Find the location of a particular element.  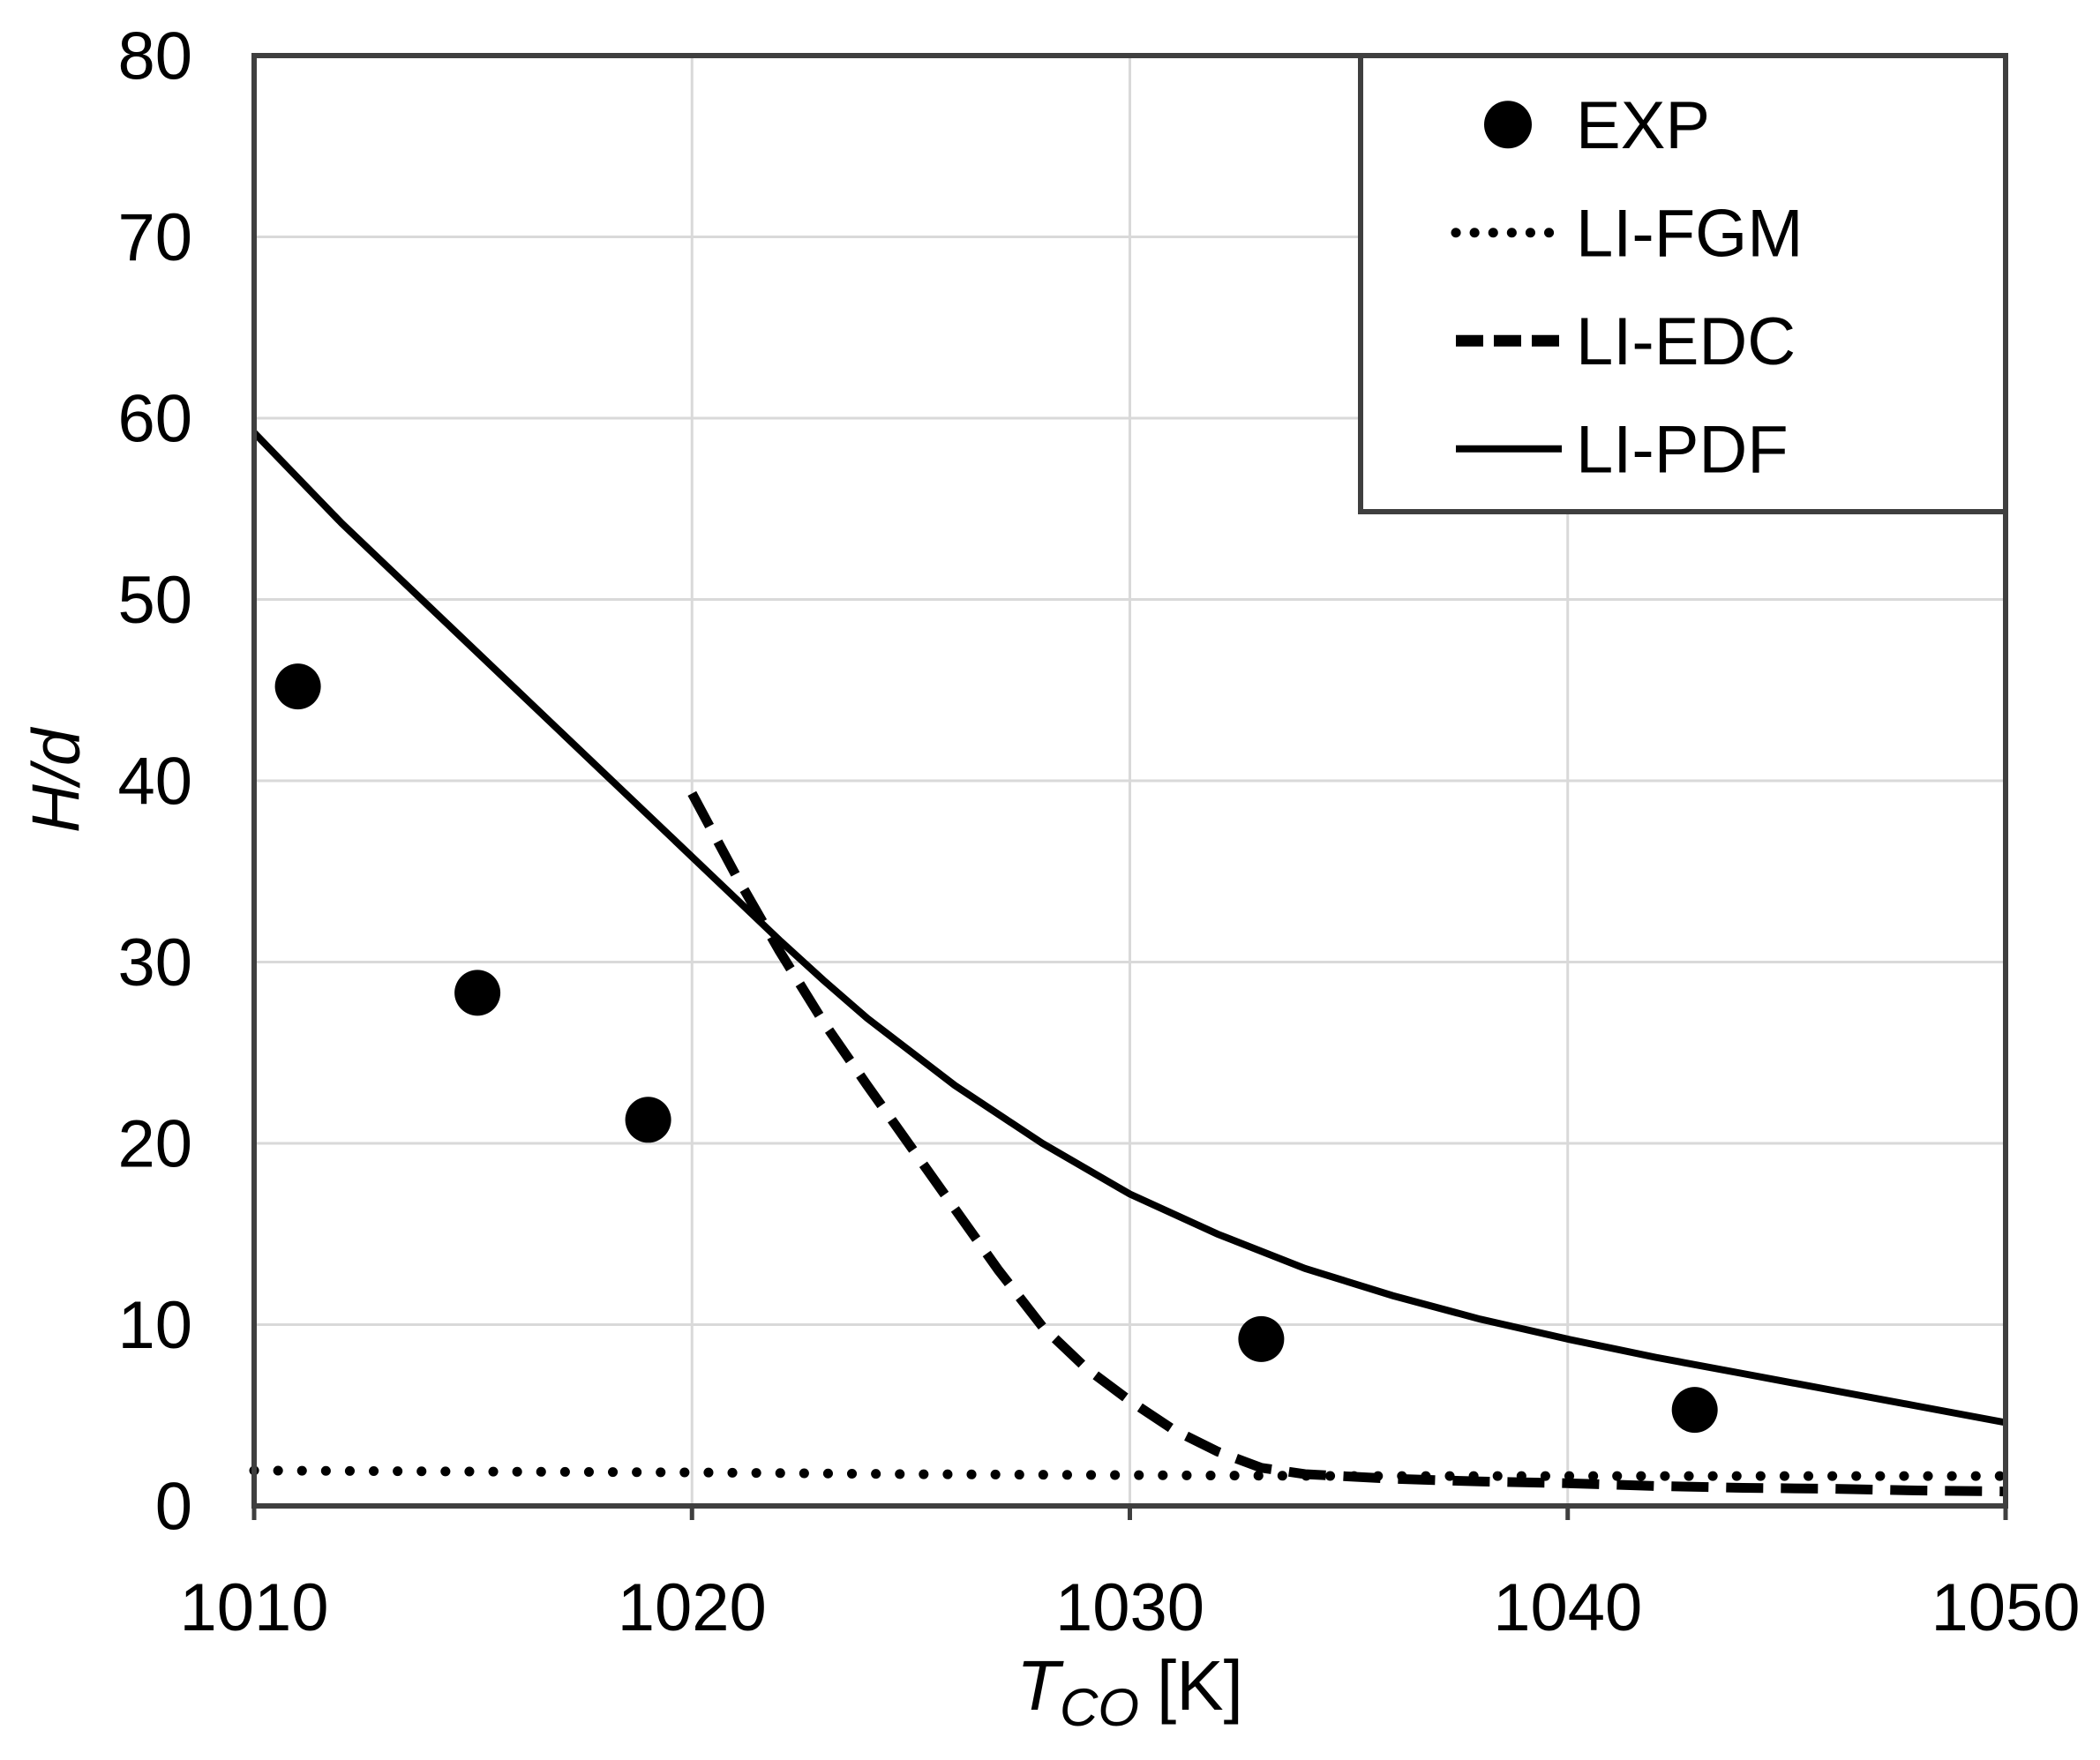

x-tick-label: 1040 is located at coordinates (1567, 1607).